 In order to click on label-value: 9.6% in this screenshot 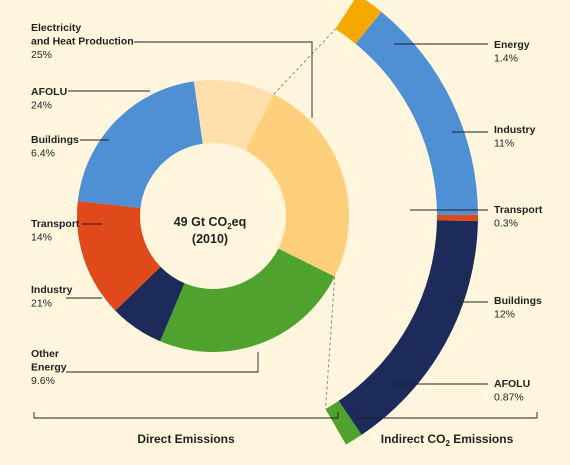, I will do `click(43, 381)`.